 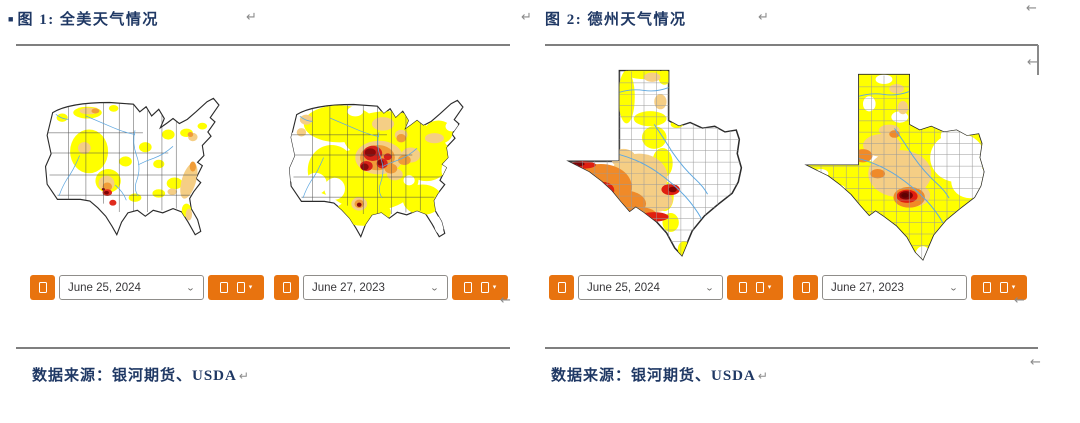 I want to click on date-control-fig2-2023: June 27, 2023 ⌄ ▾, so click(x=910, y=287).